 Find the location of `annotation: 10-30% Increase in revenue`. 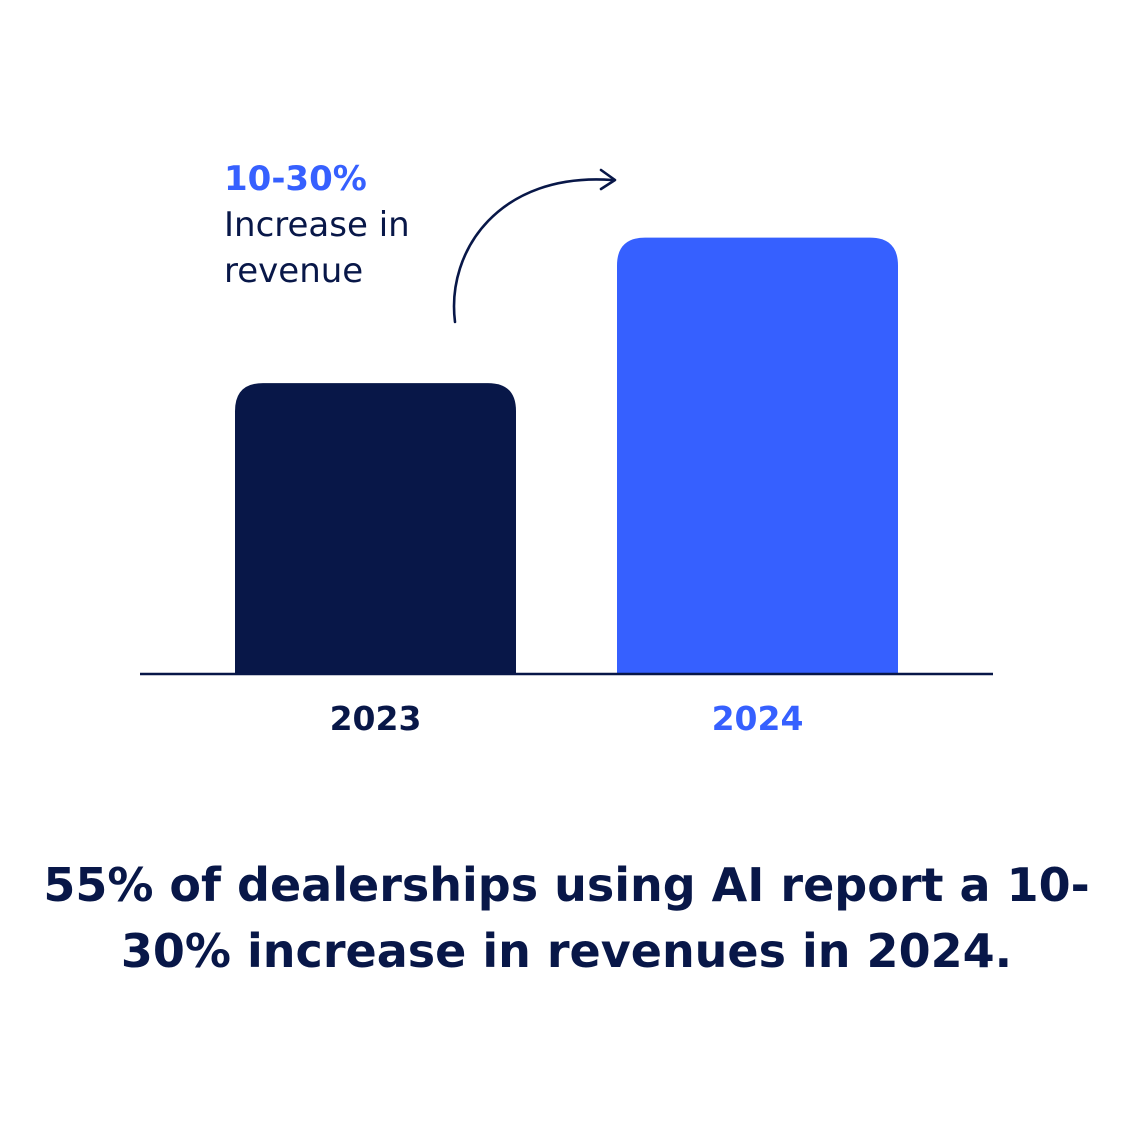

annotation: 10-30% Increase in revenue is located at coordinates (344, 225).